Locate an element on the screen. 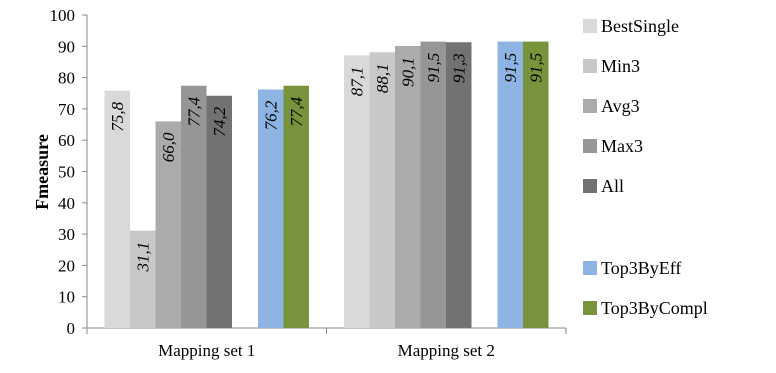  data-label: 90,1 is located at coordinates (408, 72).